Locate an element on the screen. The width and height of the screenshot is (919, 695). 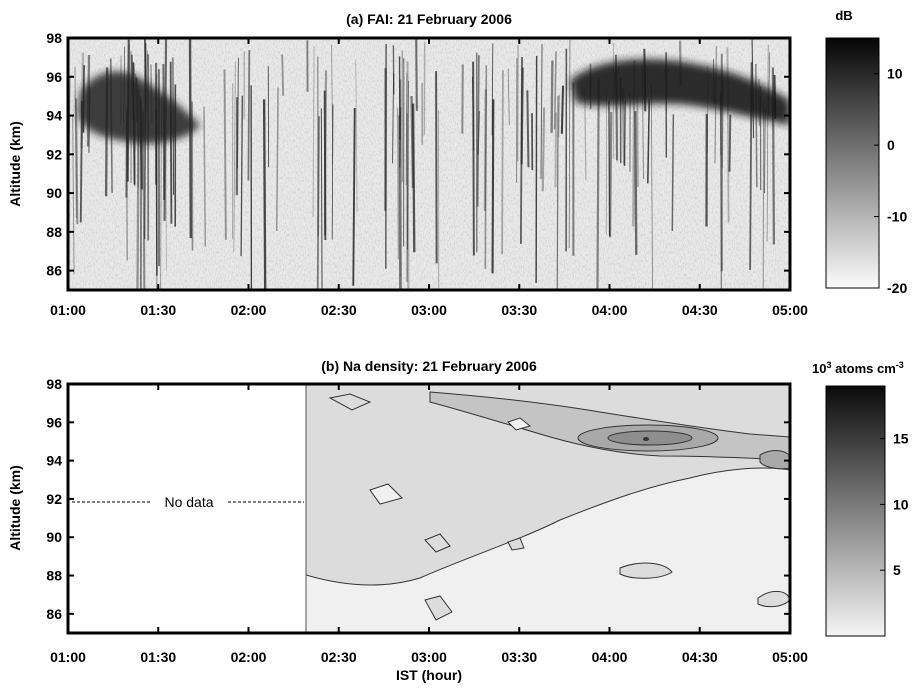
panel-b-title: (b) Na density: 21 February 2006 is located at coordinates (429, 366).